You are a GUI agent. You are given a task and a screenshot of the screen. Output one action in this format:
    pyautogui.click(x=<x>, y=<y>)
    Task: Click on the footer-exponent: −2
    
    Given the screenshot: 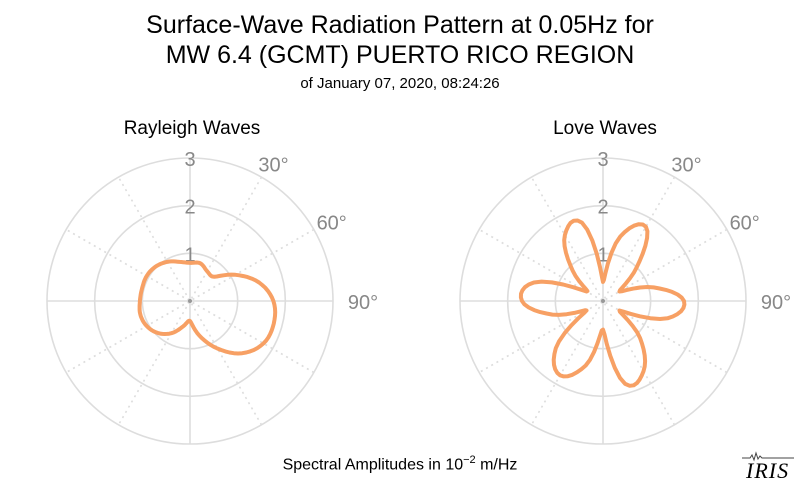 What is the action you would take?
    pyautogui.click(x=469, y=460)
    